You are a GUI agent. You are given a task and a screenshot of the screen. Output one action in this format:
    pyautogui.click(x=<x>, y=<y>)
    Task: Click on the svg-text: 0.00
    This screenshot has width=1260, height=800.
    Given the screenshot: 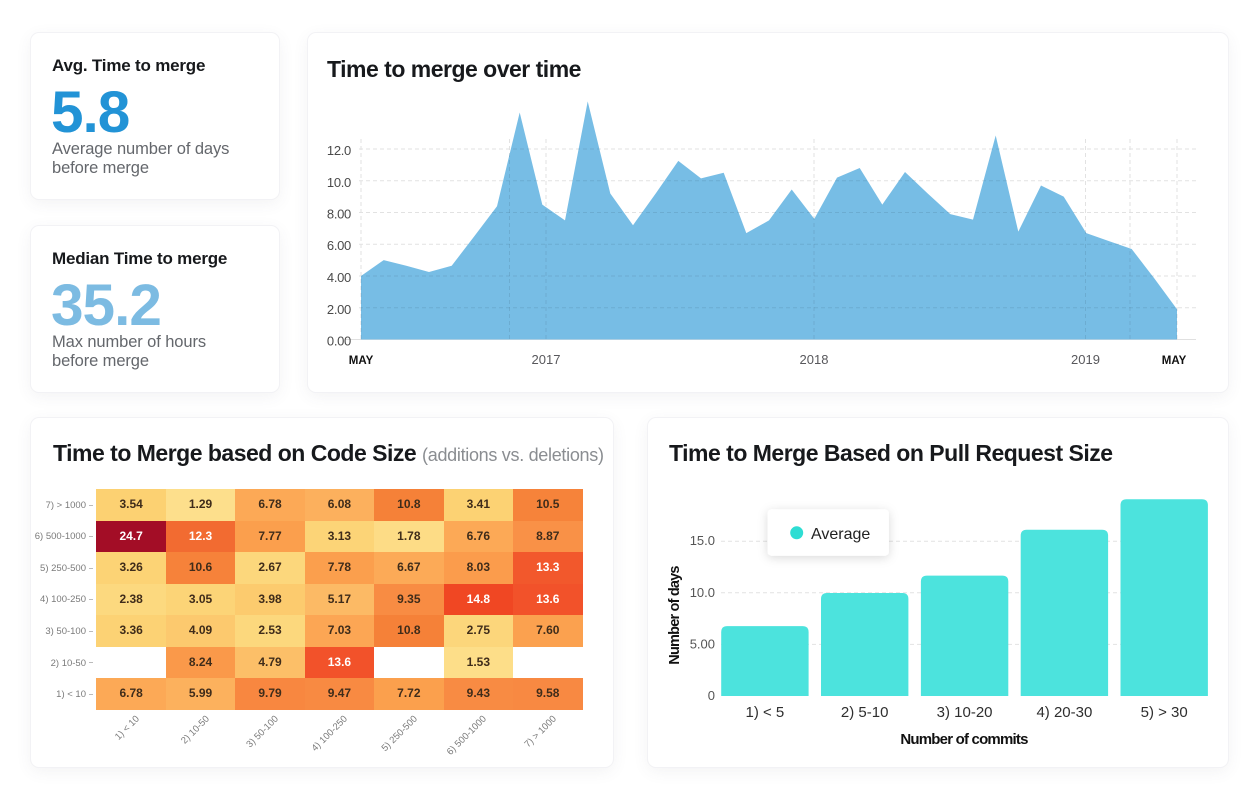 What is the action you would take?
    pyautogui.click(x=339, y=341)
    